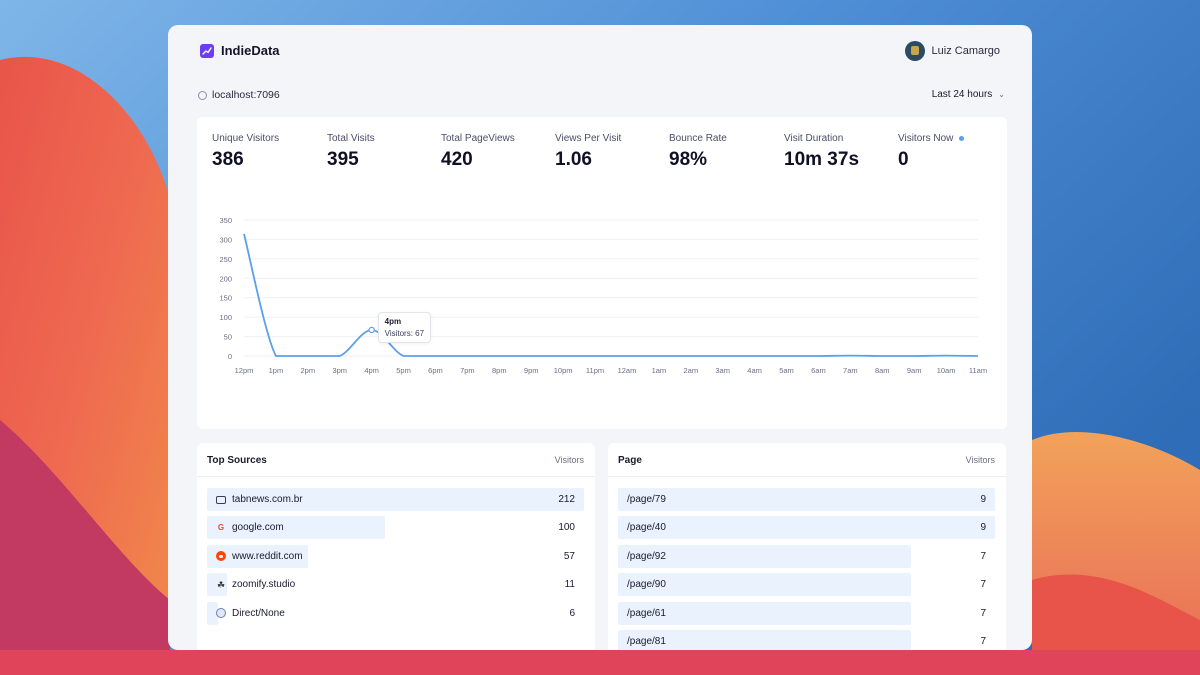  I want to click on list-item: /page/61 7, so click(806, 613).